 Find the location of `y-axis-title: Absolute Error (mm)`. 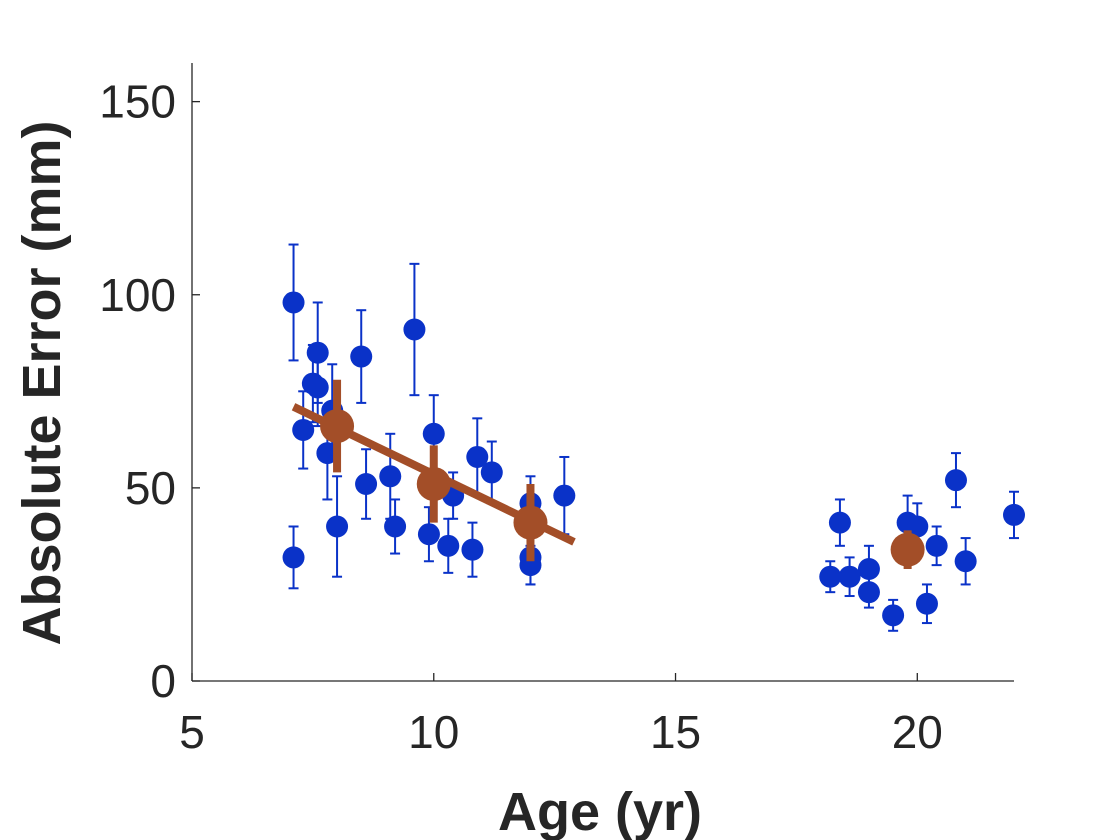

y-axis-title: Absolute Error (mm) is located at coordinates (42, 382).